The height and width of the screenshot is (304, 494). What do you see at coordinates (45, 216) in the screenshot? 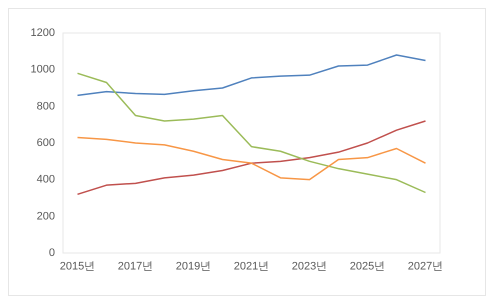
I see `y-tick-label: 200` at bounding box center [45, 216].